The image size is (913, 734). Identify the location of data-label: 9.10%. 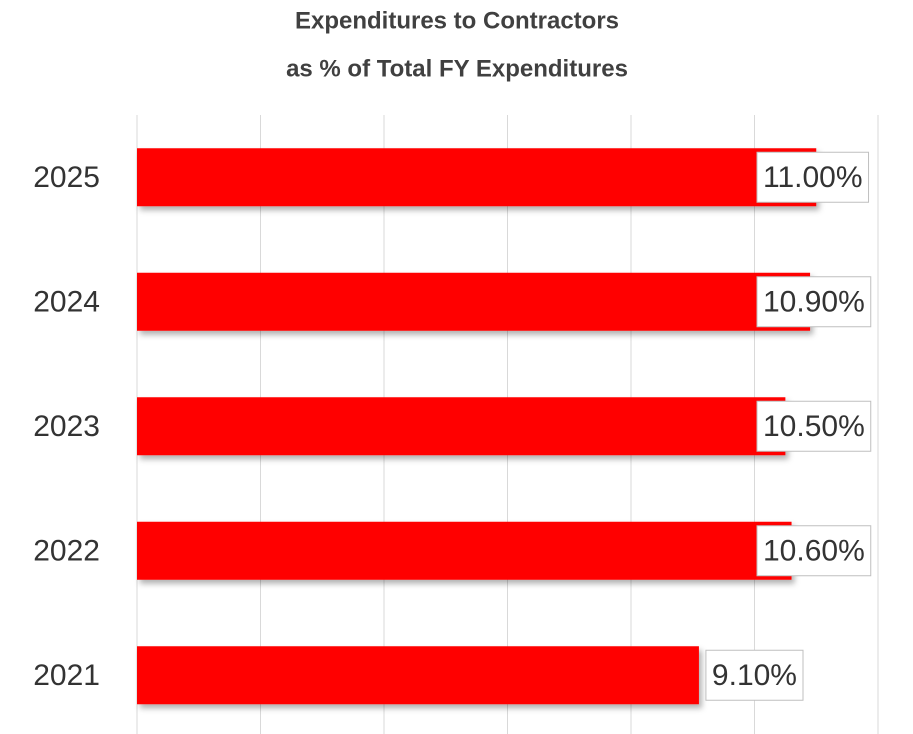
(754, 675).